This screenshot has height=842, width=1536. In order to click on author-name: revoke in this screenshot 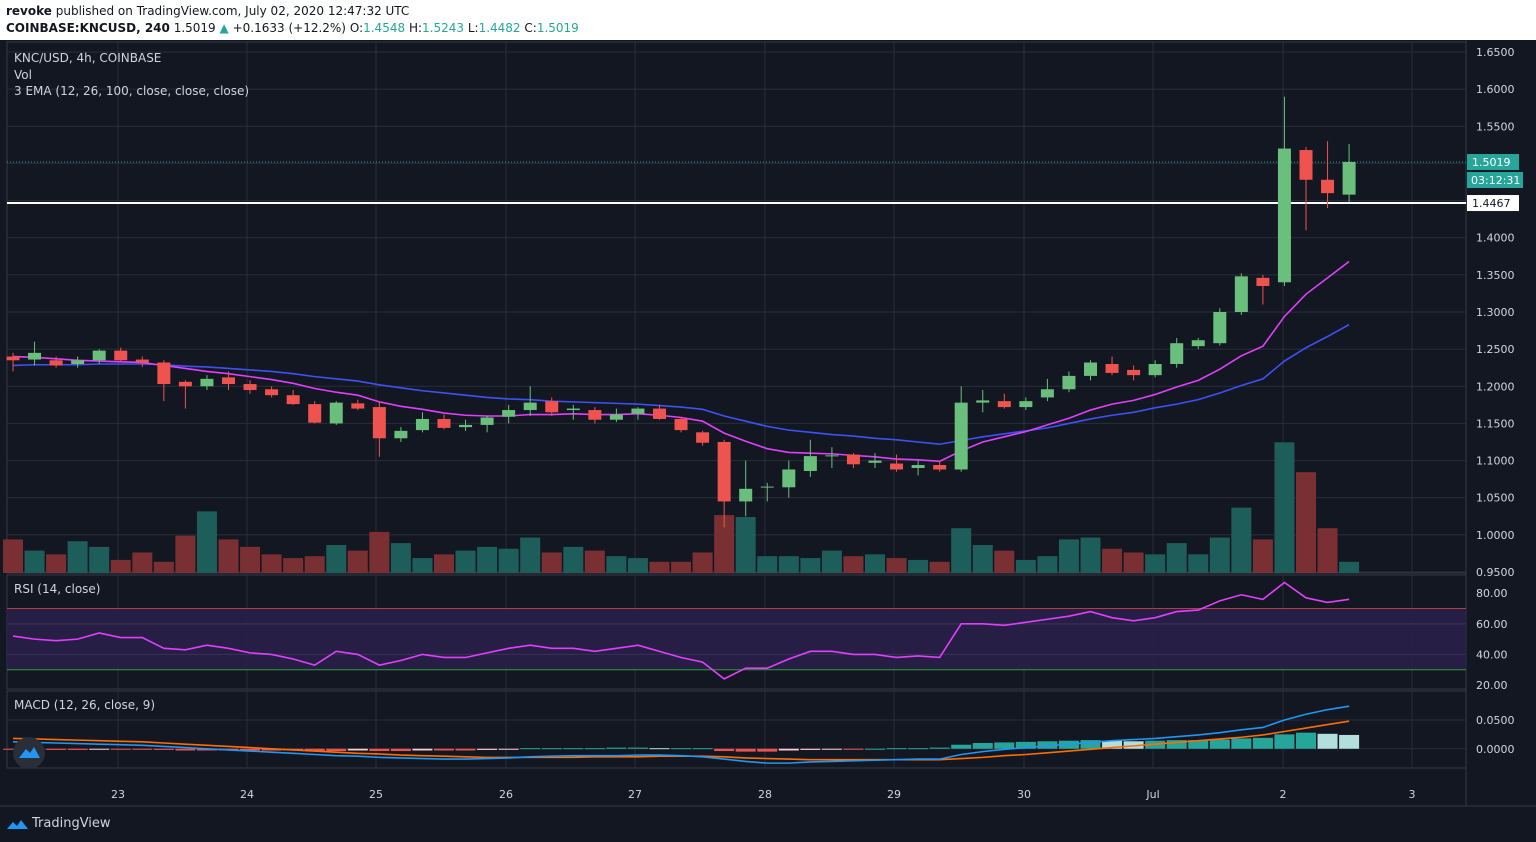, I will do `click(29, 11)`.